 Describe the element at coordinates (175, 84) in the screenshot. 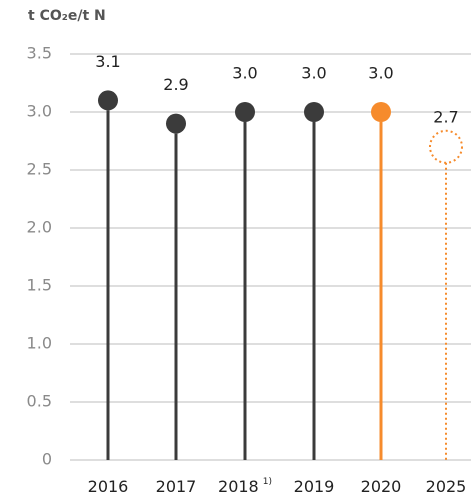

I see `value-label: 2.9` at that location.